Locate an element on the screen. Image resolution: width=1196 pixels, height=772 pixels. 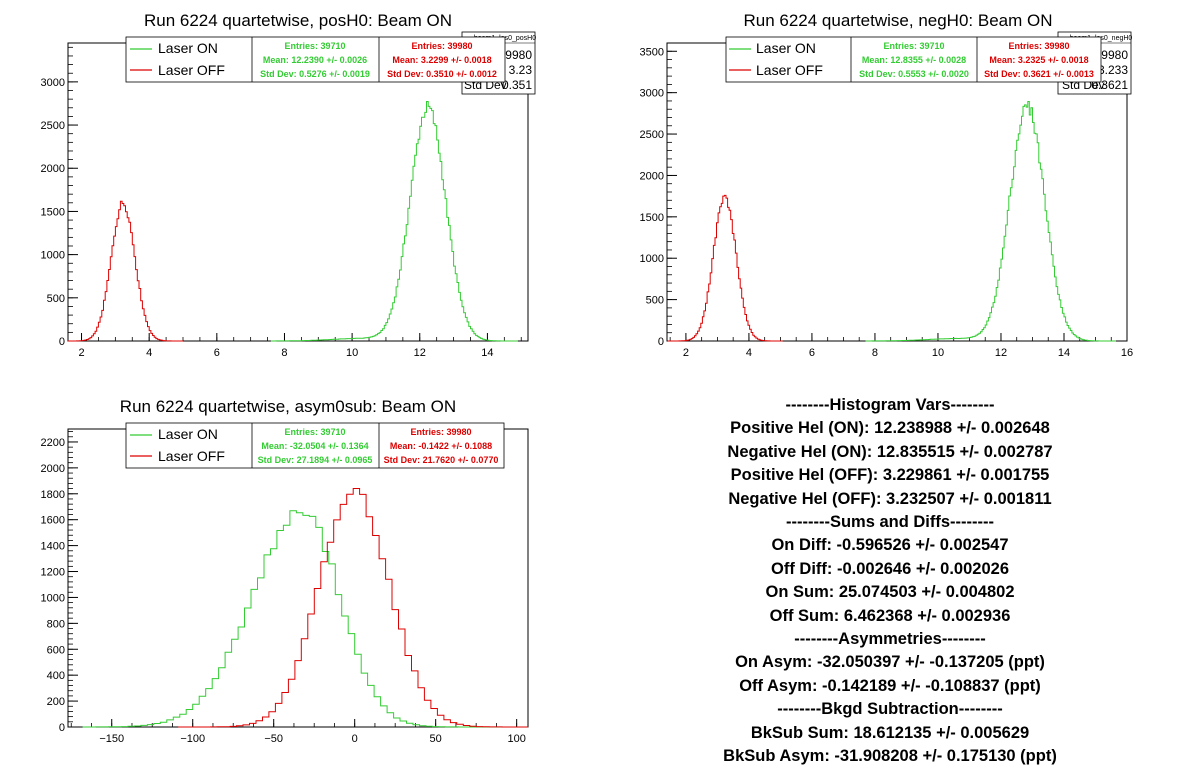
y-tick-label: 1800 is located at coordinates (53, 495).